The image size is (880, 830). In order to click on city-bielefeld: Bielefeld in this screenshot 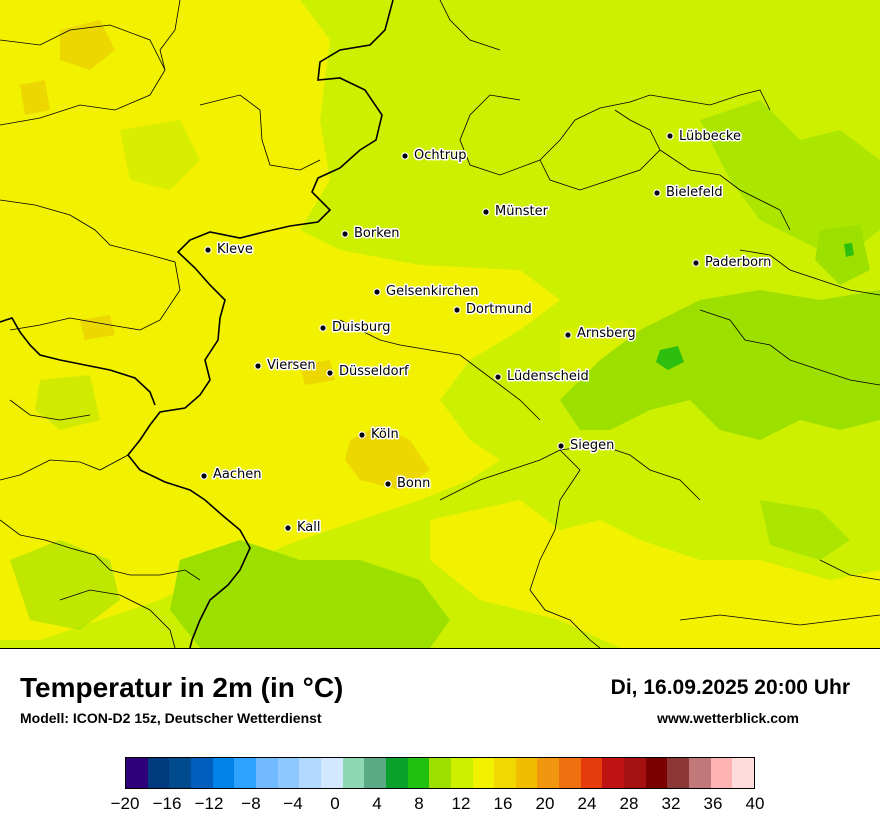, I will do `click(688, 193)`.